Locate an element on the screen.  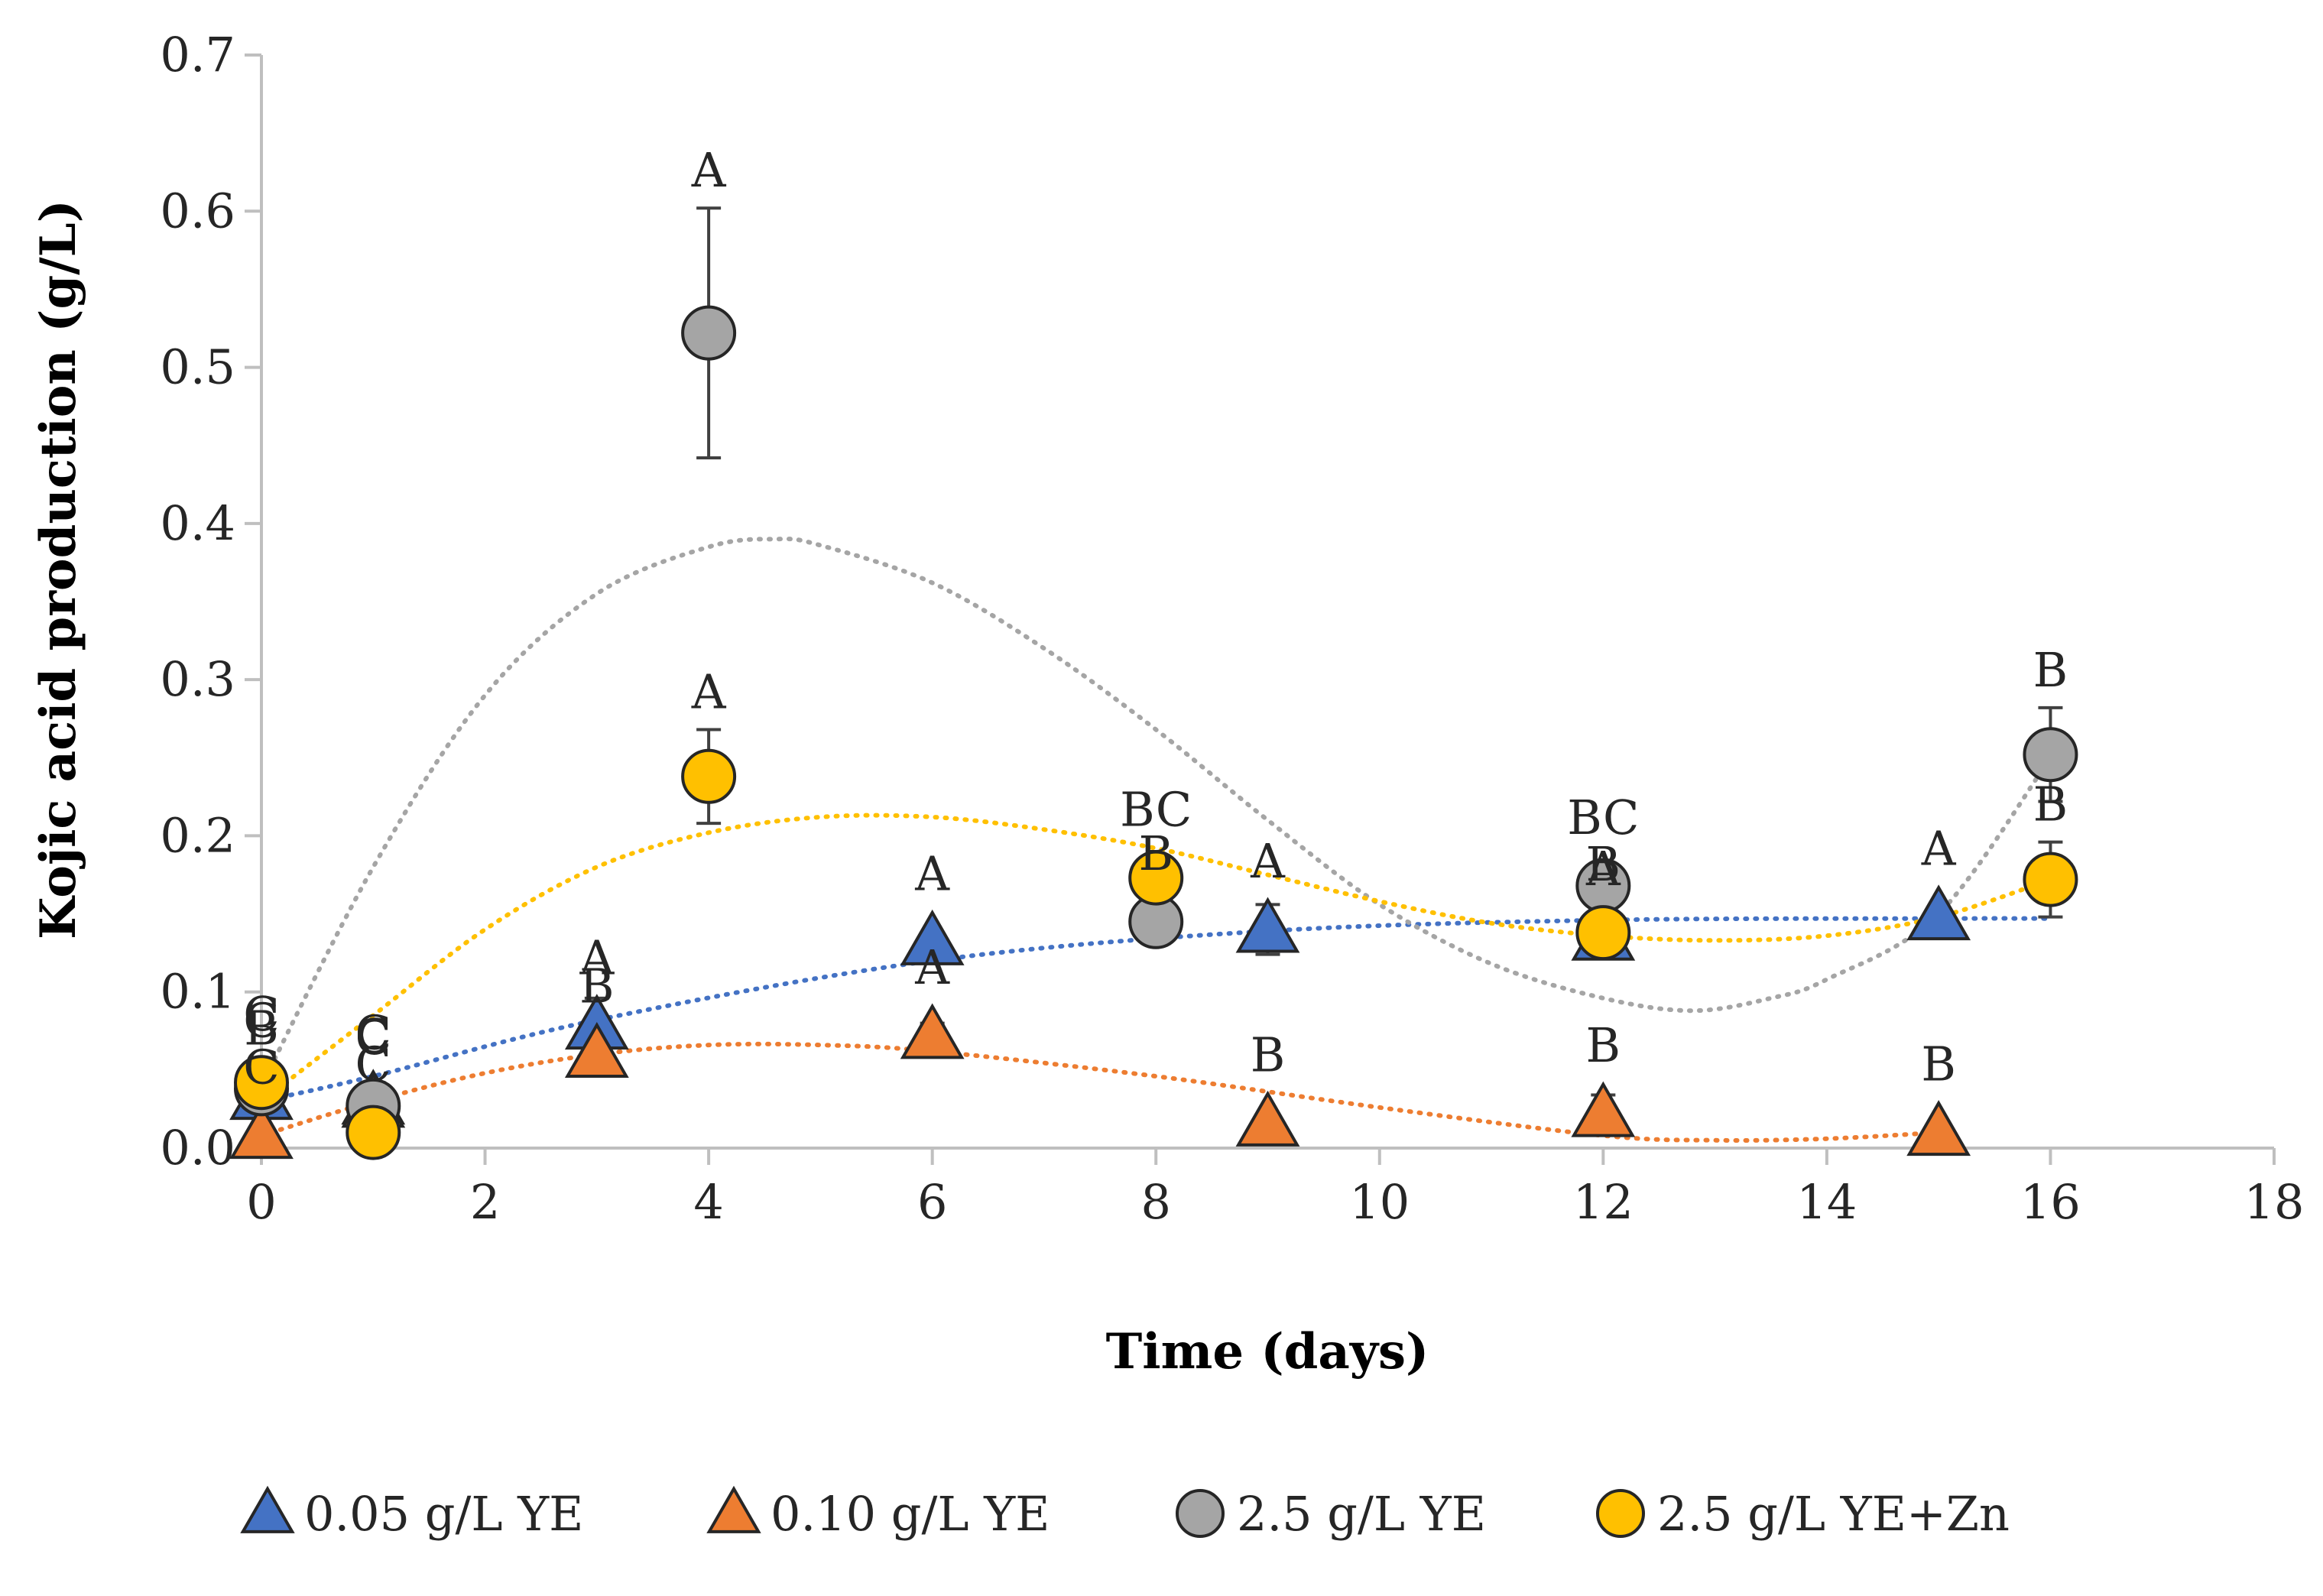
y-tick-label: 0.3 is located at coordinates (197, 679).